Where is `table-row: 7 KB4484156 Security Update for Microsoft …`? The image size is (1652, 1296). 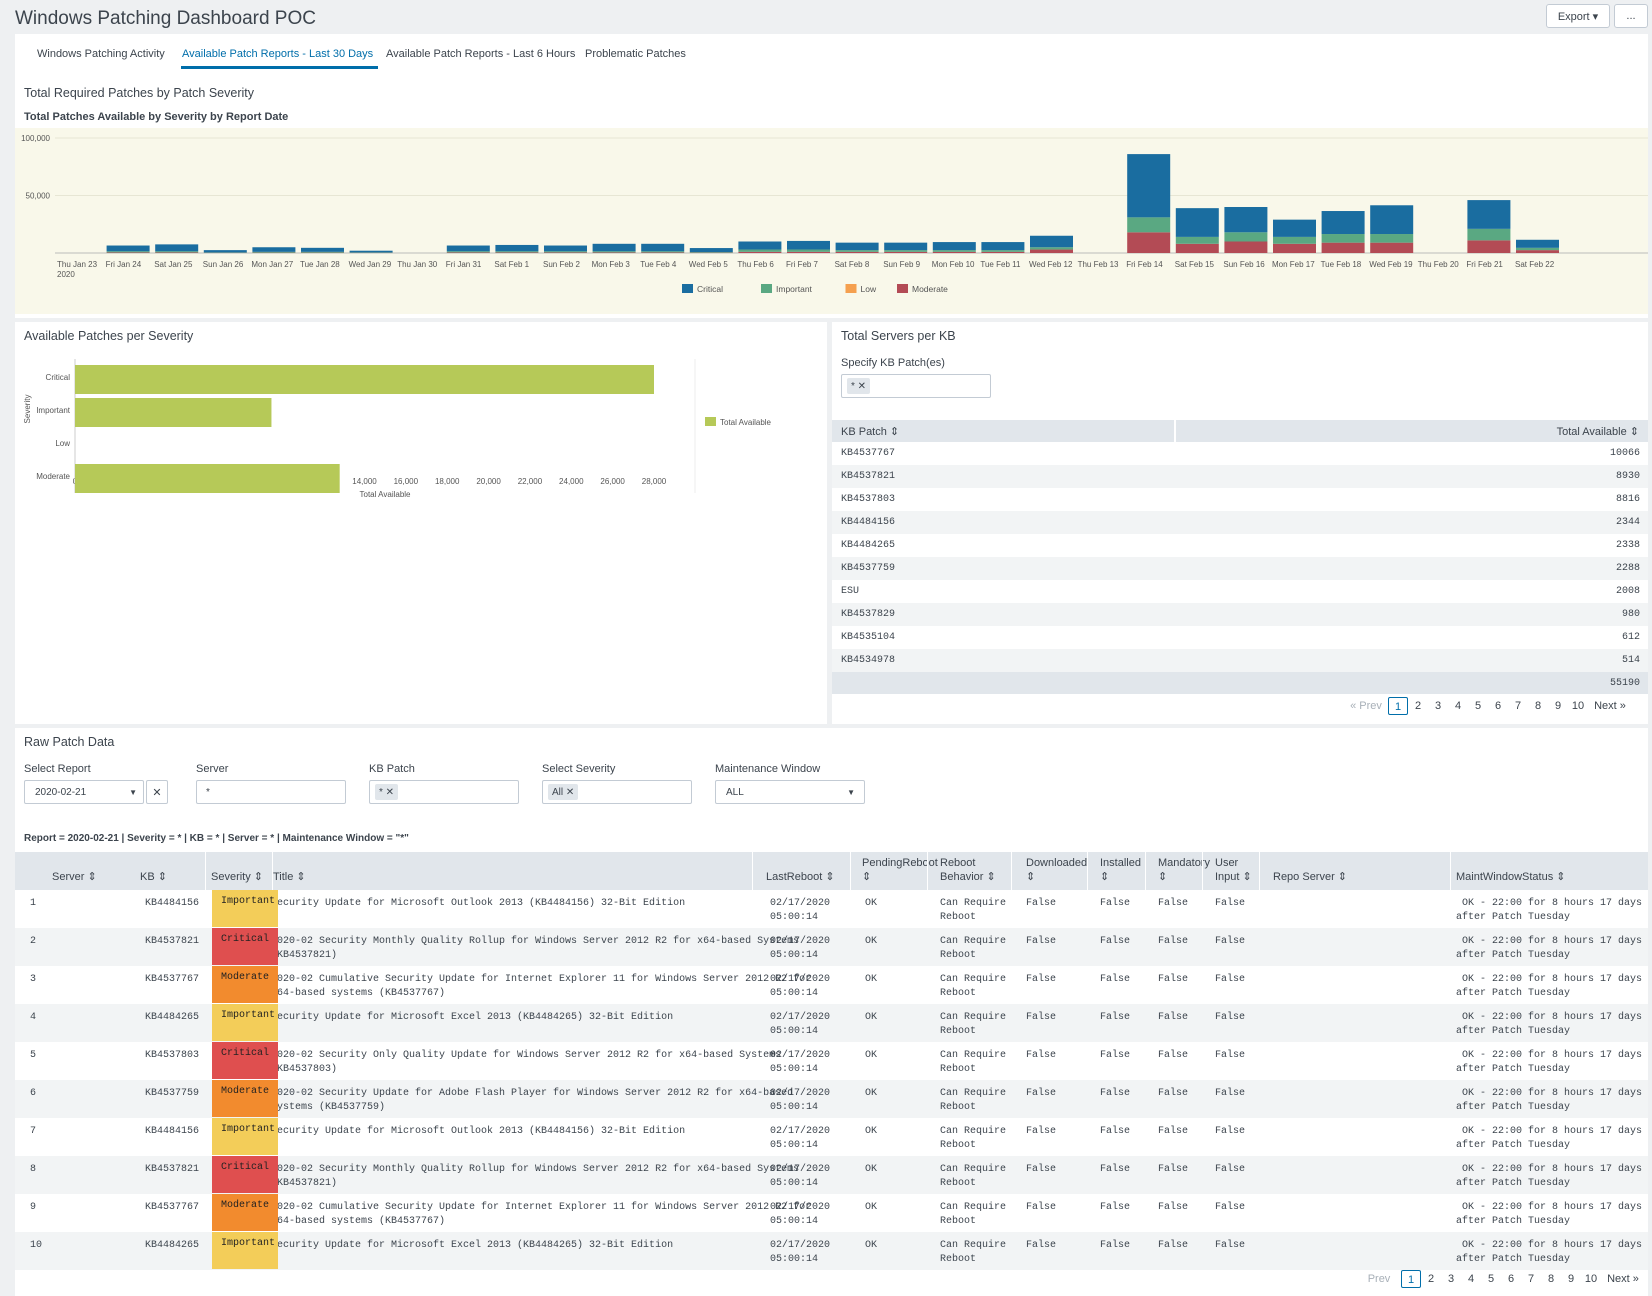 table-row: 7 KB4484156 Security Update for Microsoft … is located at coordinates (831, 1137).